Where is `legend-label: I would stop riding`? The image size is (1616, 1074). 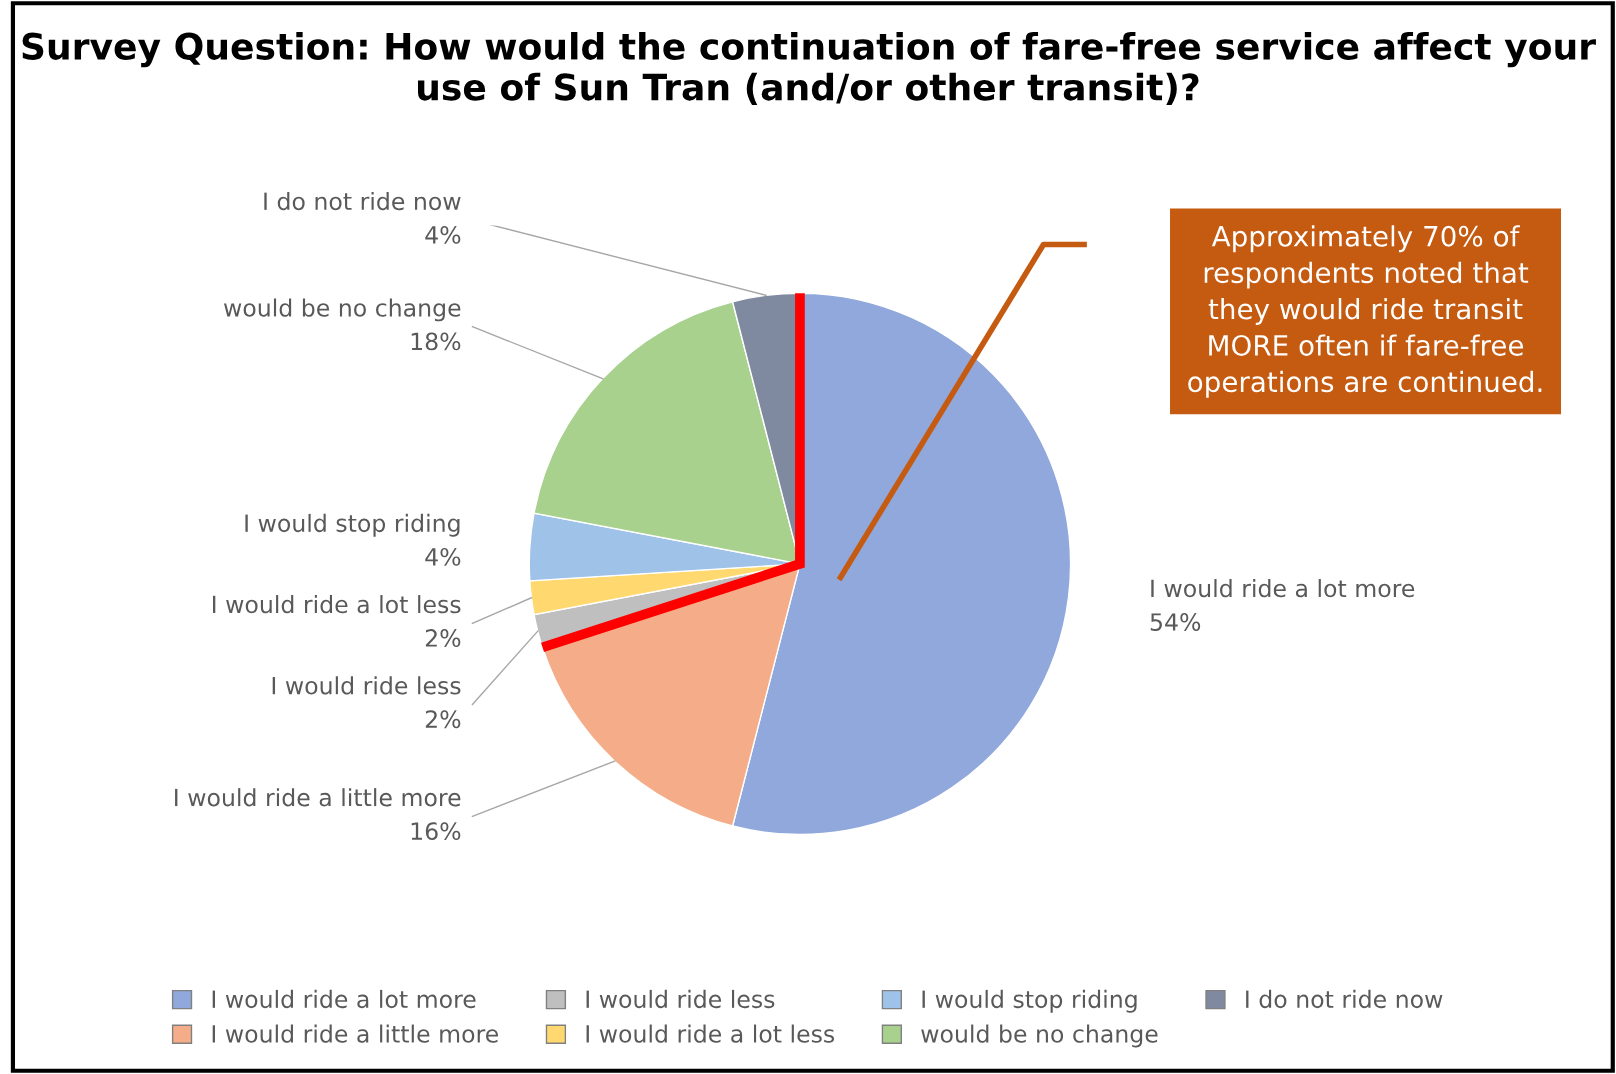 legend-label: I would stop riding is located at coordinates (1029, 1001).